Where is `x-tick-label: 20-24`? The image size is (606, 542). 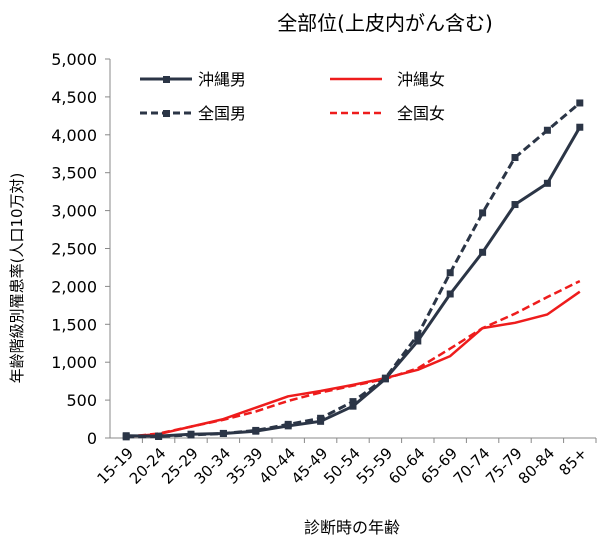 x-tick-label: 20-24 is located at coordinates (148, 466).